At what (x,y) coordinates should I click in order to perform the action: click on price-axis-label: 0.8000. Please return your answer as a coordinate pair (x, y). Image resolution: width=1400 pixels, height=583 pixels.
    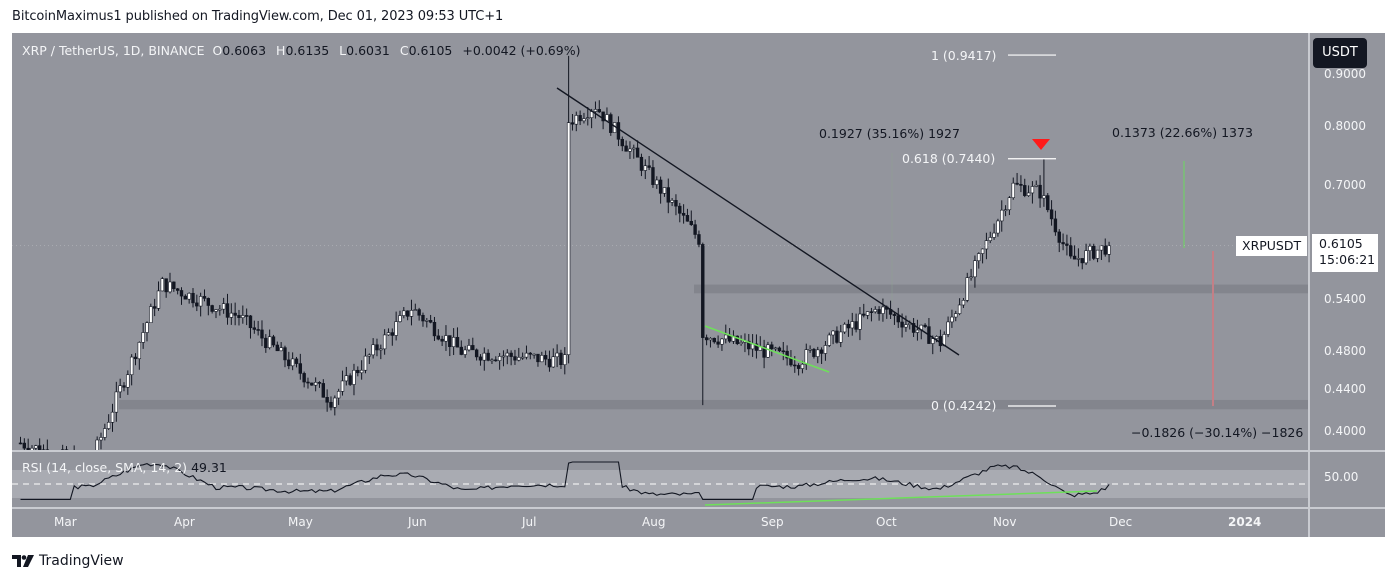
    Looking at the image, I should click on (1345, 125).